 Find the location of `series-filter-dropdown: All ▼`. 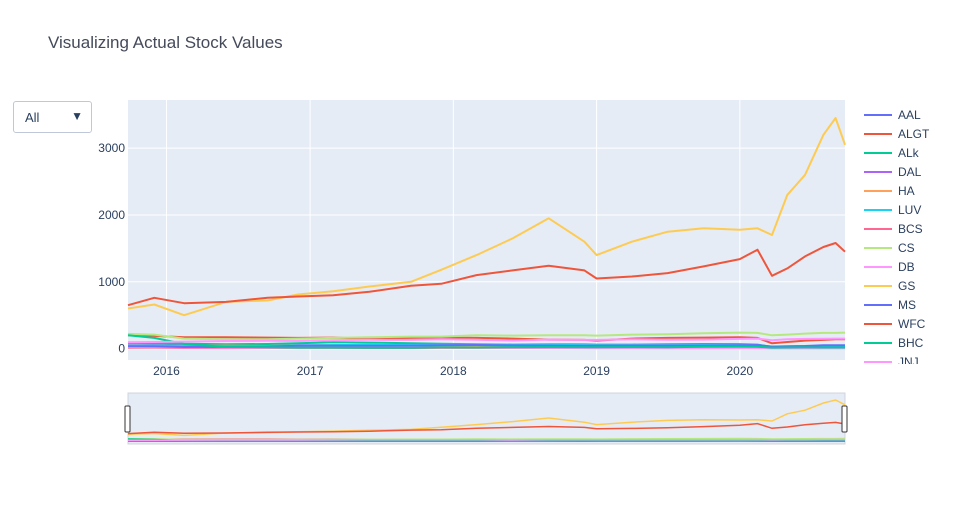

series-filter-dropdown: All ▼ is located at coordinates (52, 117).